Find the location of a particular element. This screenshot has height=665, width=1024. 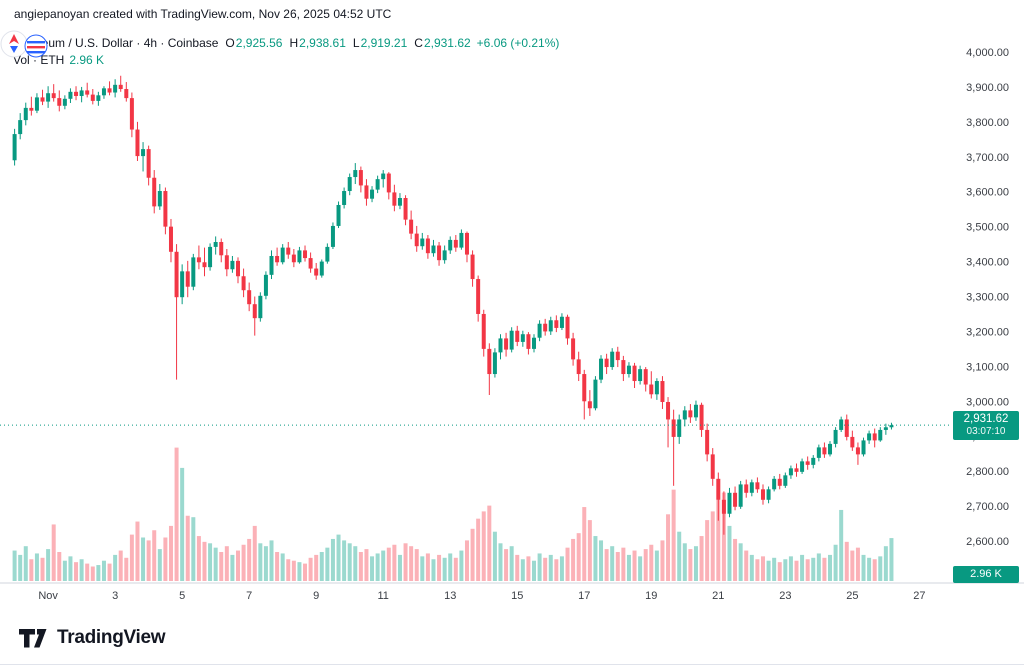

close-value: 2,931.62 is located at coordinates (447, 43).